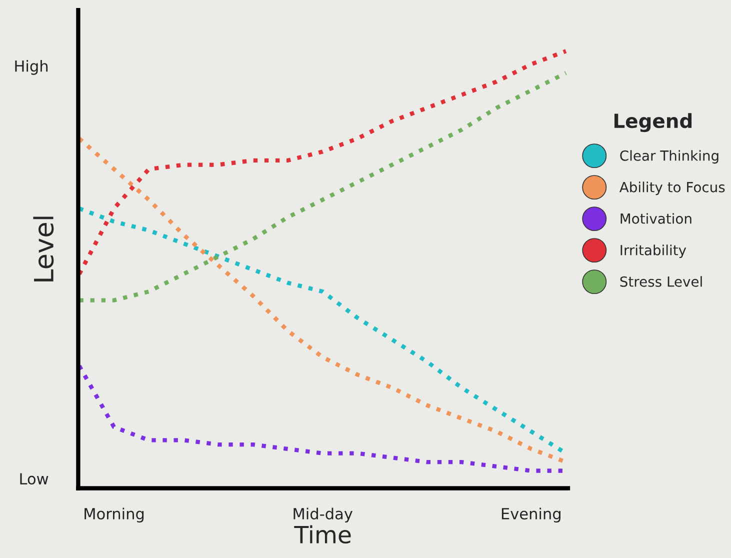  I want to click on text: Low, so click(34, 479).